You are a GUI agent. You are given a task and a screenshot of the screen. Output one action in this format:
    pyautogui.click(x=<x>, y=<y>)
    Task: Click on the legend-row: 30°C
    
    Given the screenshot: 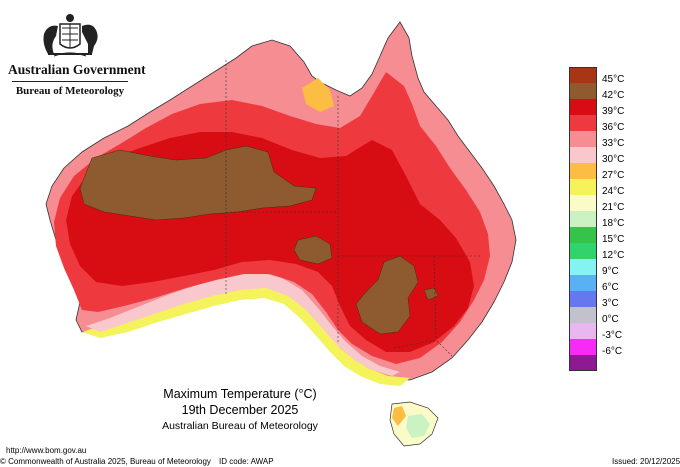 What is the action you would take?
    pyautogui.click(x=609, y=156)
    